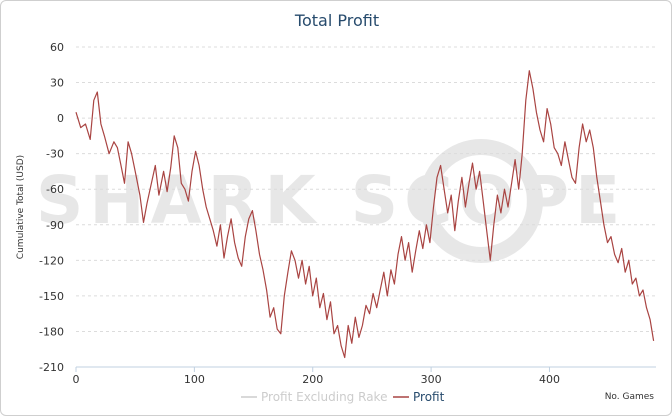 This screenshot has height=416, width=672. I want to click on x-tick-label: 300, so click(431, 379).